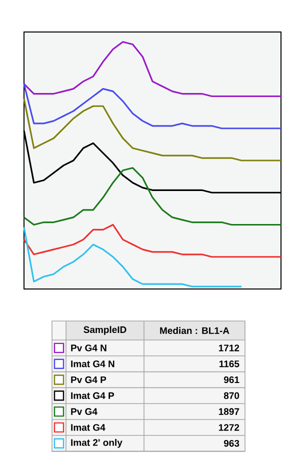 This screenshot has height=472, width=301. Describe the element at coordinates (88, 427) in the screenshot. I see `legend-label: Imat G4` at that location.